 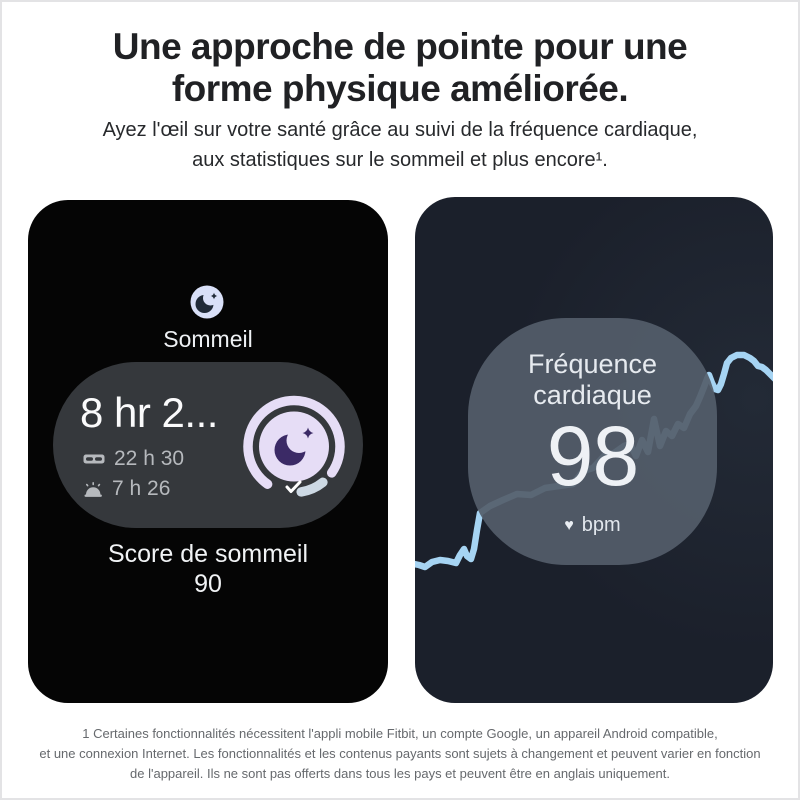 I want to click on heart-rate-graph, so click(x=594, y=444).